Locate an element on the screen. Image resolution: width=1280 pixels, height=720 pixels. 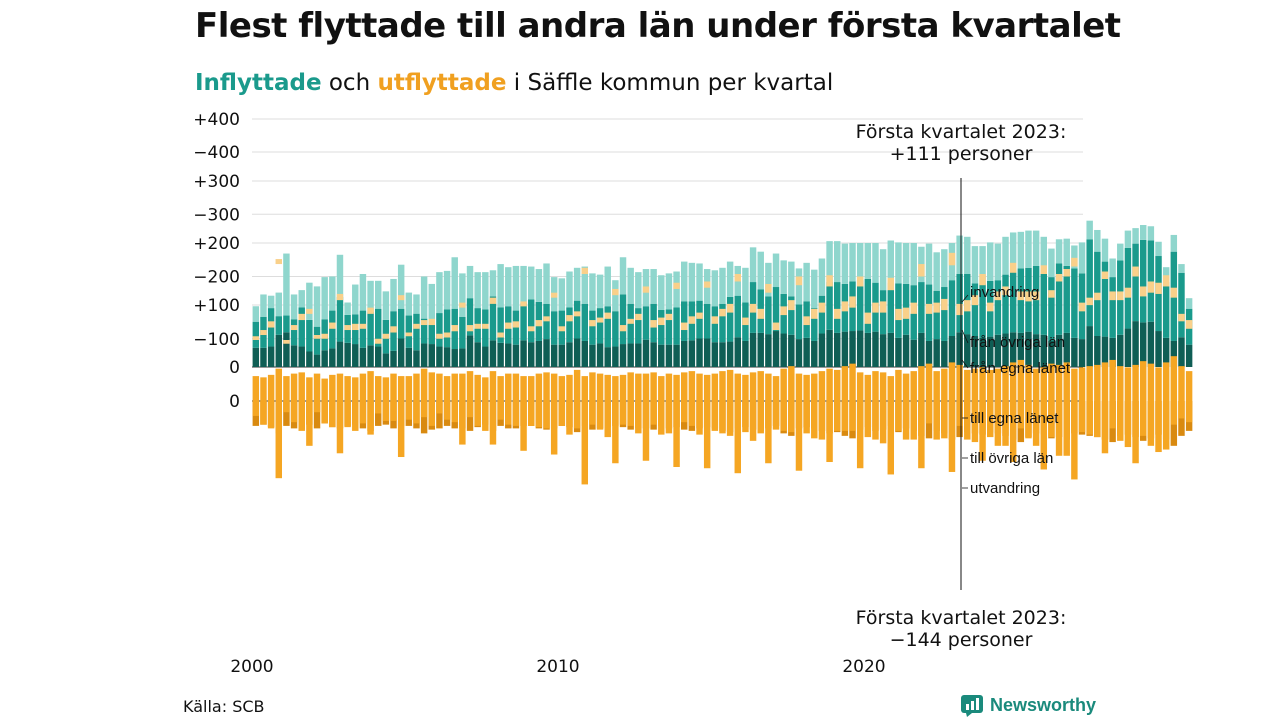
y-tick-label-top: +300 is located at coordinates (216, 182).